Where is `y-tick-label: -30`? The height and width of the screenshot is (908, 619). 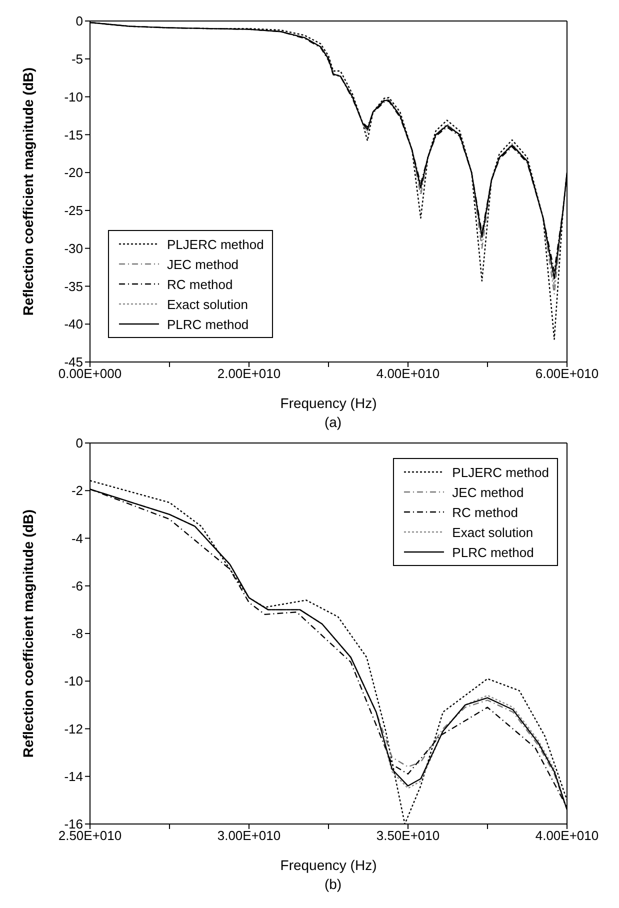
y-tick-label: -30 is located at coordinates (73, 248).